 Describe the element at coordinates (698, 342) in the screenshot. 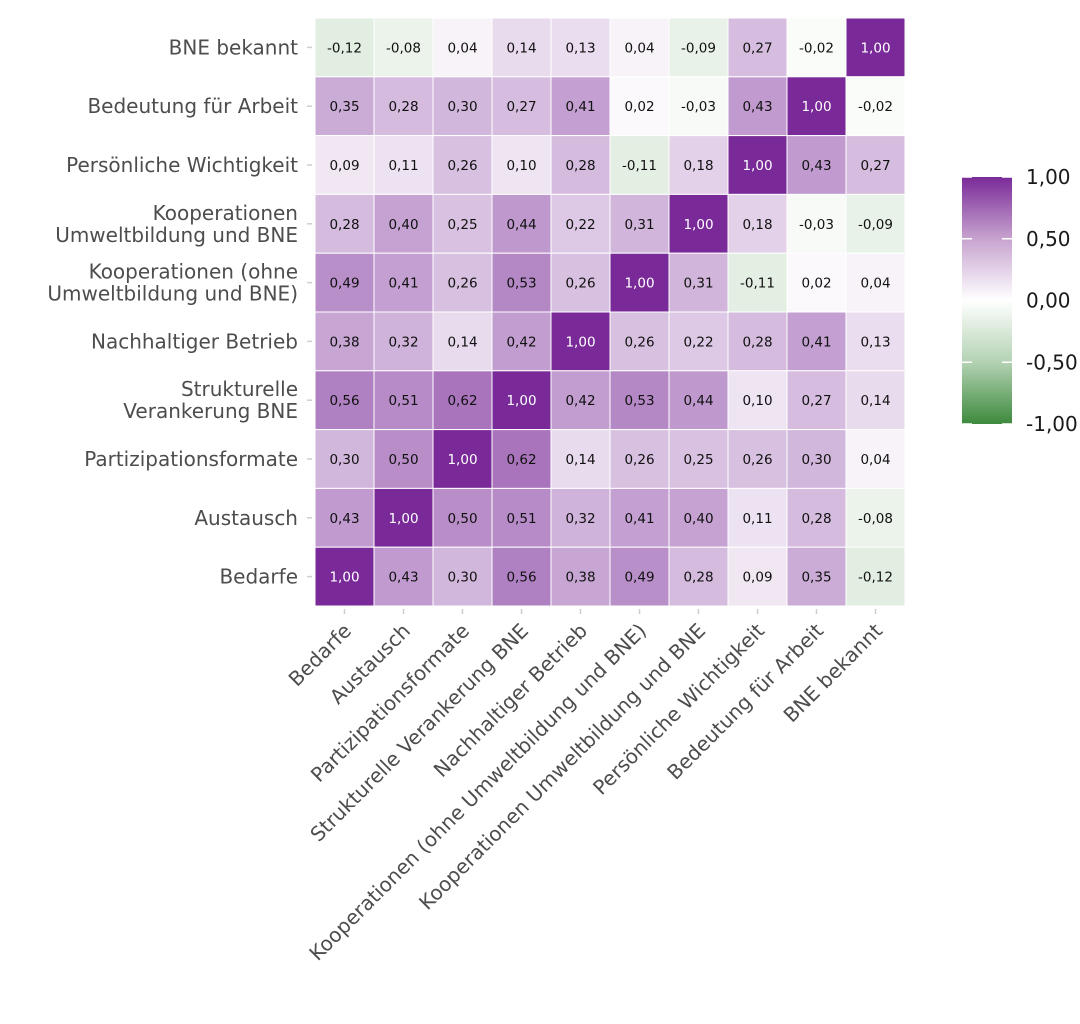

I see `cell-value-label: 0,22` at that location.